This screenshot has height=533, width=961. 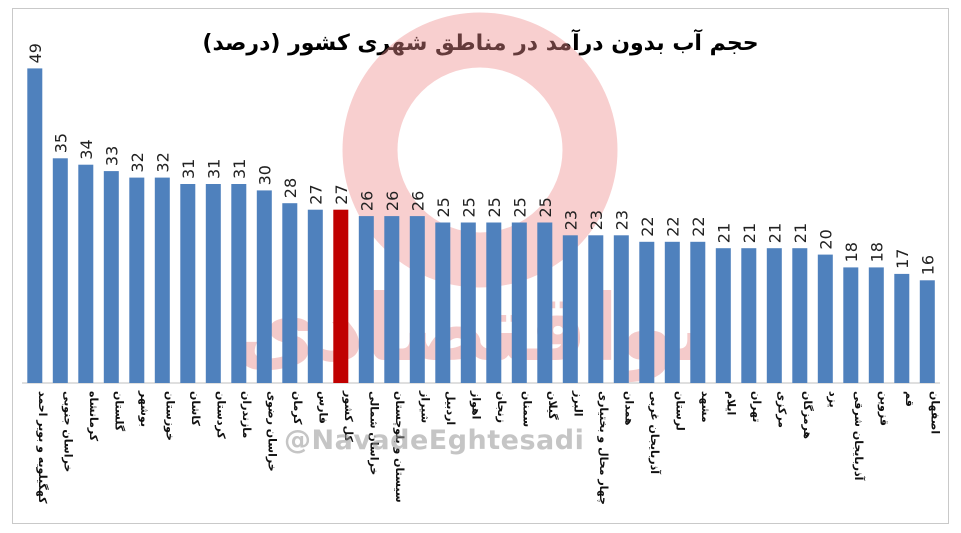 What do you see at coordinates (774, 233) in the screenshot?
I see `value-label-30: 21` at bounding box center [774, 233].